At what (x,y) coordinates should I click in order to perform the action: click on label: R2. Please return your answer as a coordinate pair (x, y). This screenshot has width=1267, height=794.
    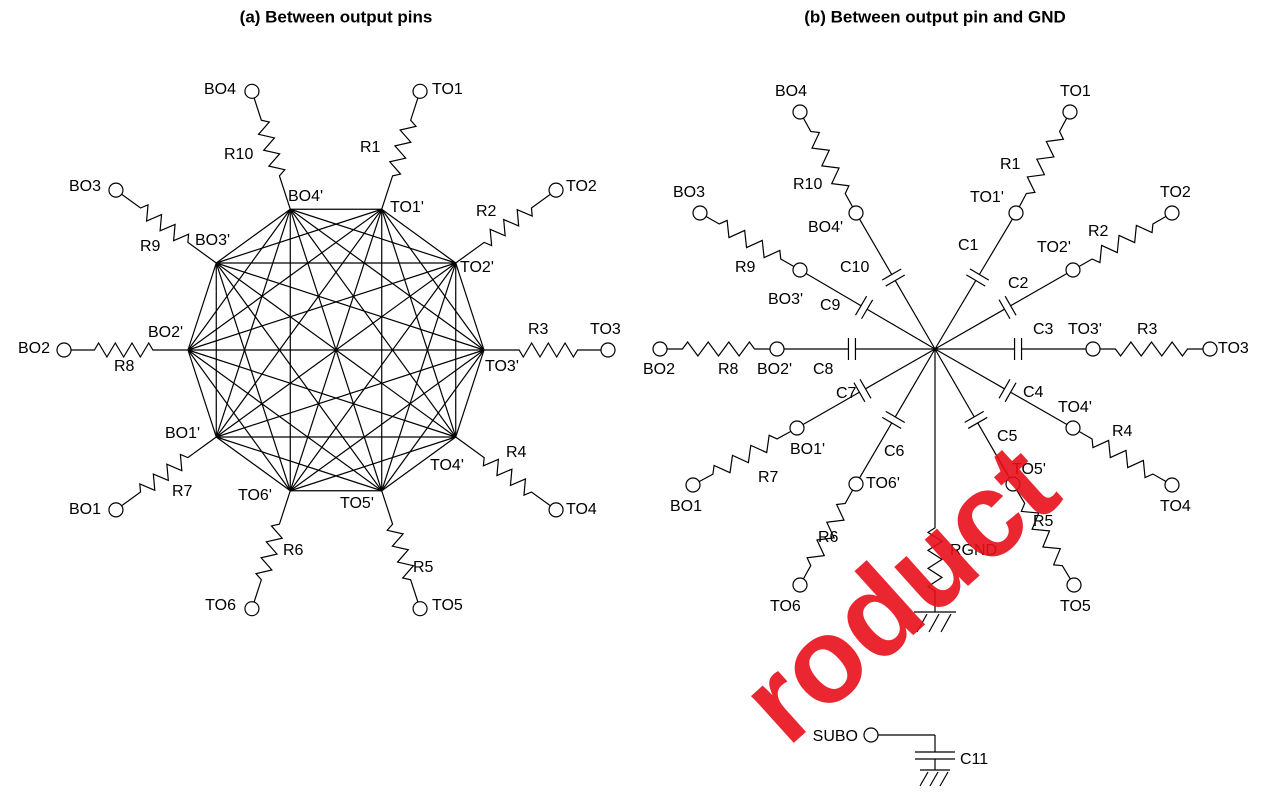
    Looking at the image, I should click on (486, 211).